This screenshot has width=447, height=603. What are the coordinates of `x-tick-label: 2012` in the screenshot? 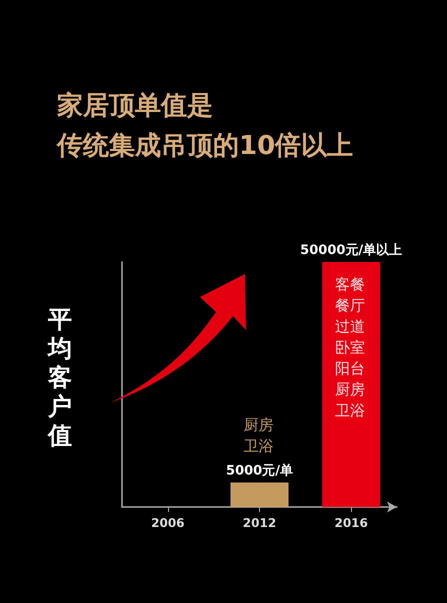 It's located at (259, 523).